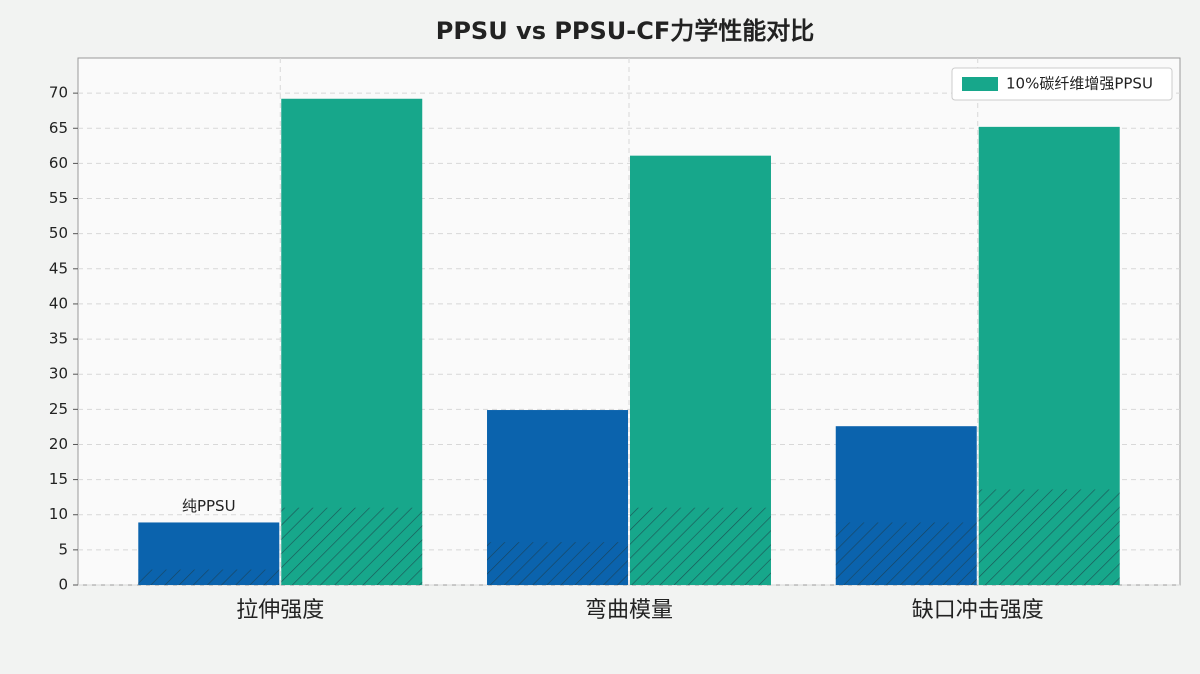 Image resolution: width=1200 pixels, height=674 pixels. I want to click on y-tick-label: 60, so click(58, 163).